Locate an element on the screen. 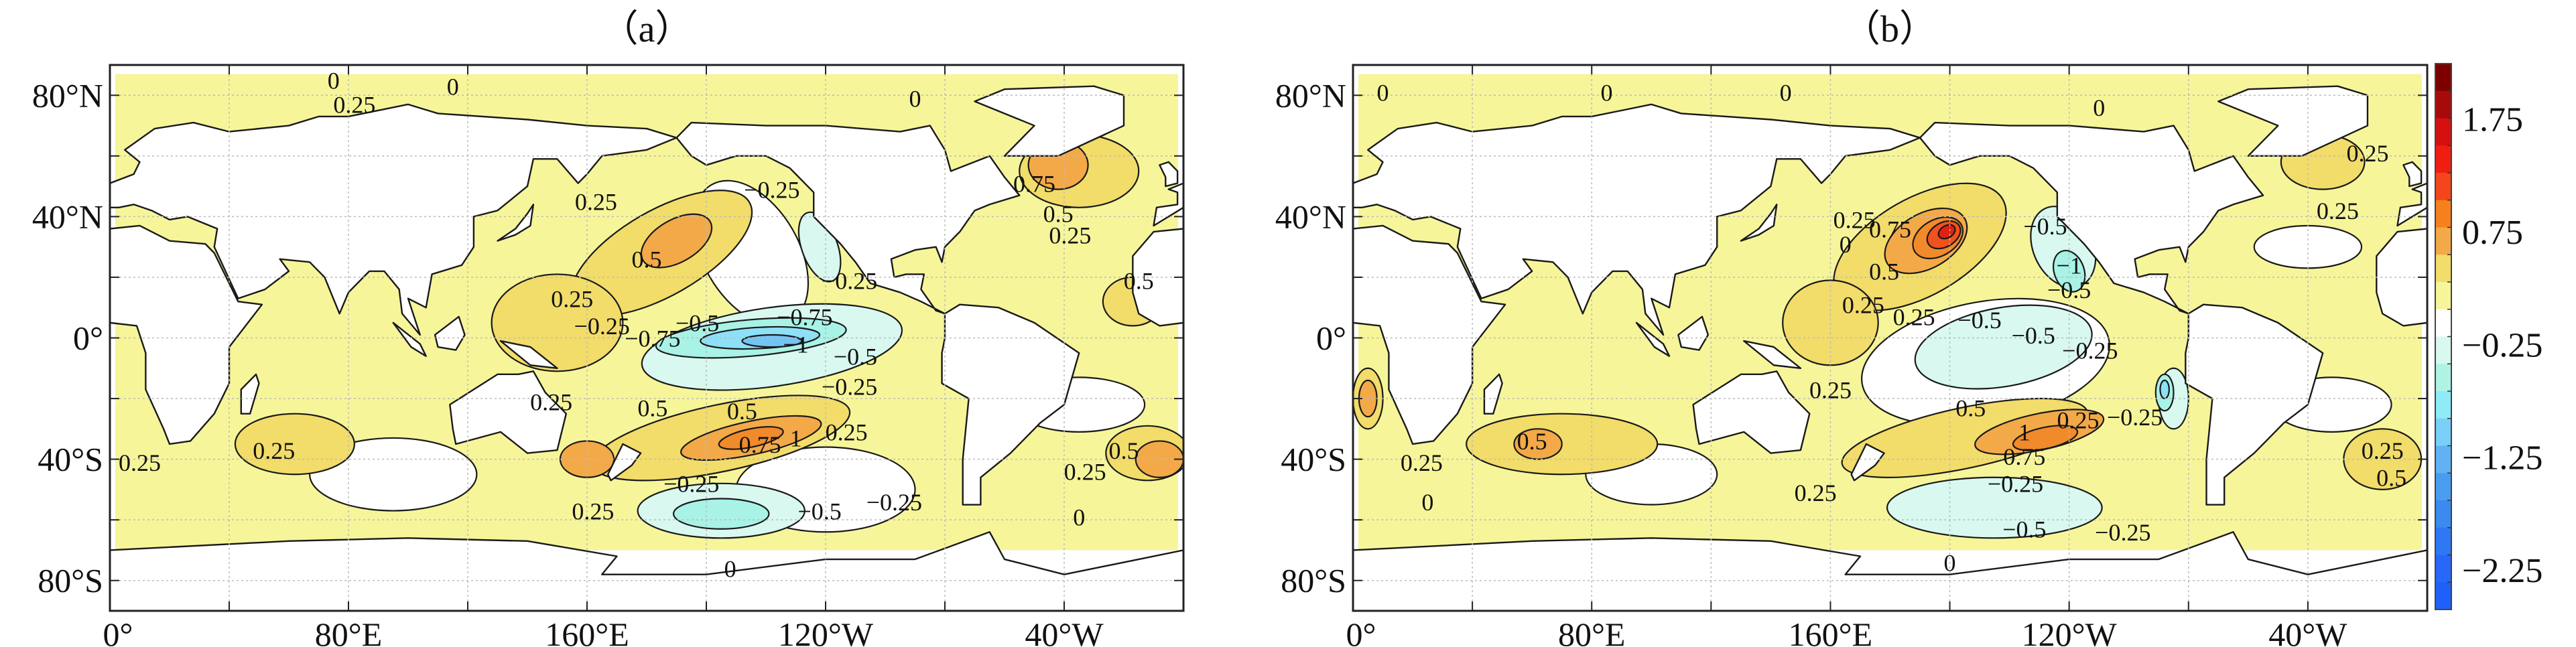  y-tick-label: 40°N is located at coordinates (1310, 217).